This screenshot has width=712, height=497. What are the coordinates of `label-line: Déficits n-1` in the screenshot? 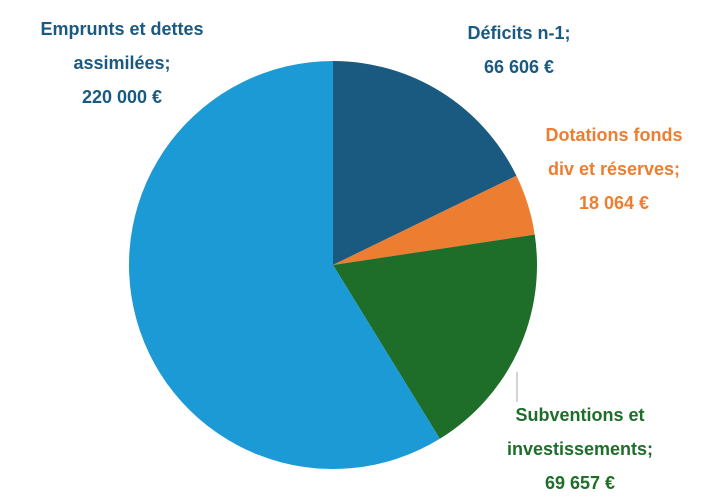 It's located at (515, 33).